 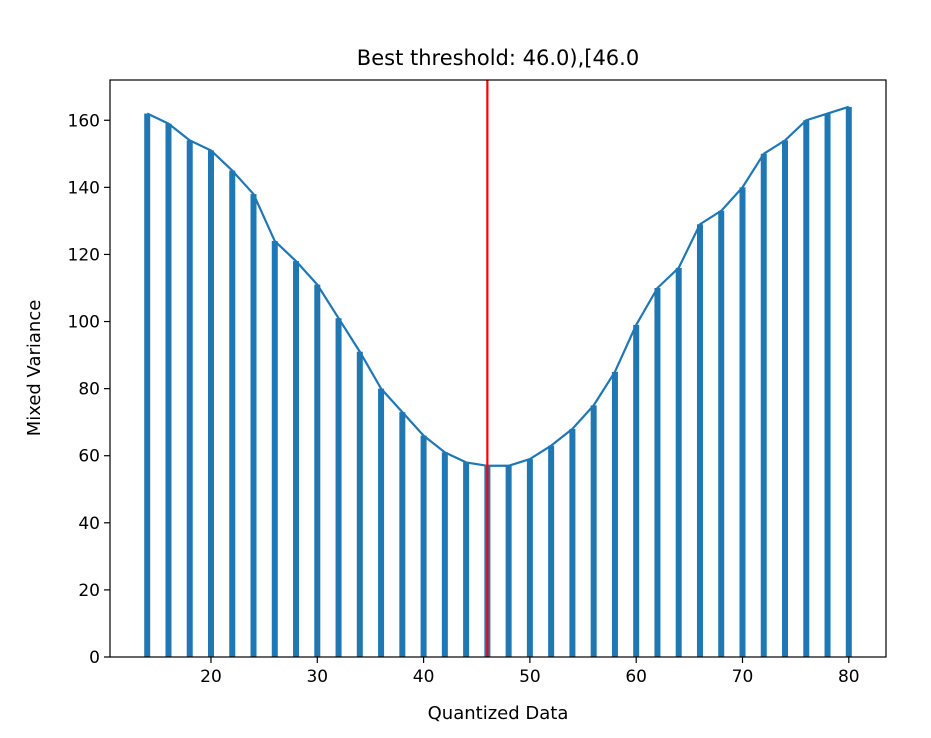 I want to click on x-ticks-group: 20 30 40 50 60 70 80, so click(x=530, y=672).